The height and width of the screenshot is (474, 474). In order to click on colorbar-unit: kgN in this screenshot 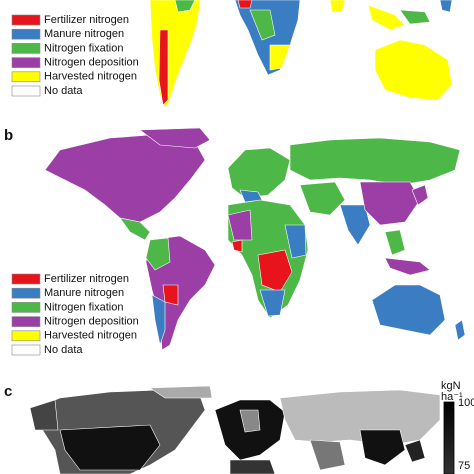, I will do `click(451, 386)`.